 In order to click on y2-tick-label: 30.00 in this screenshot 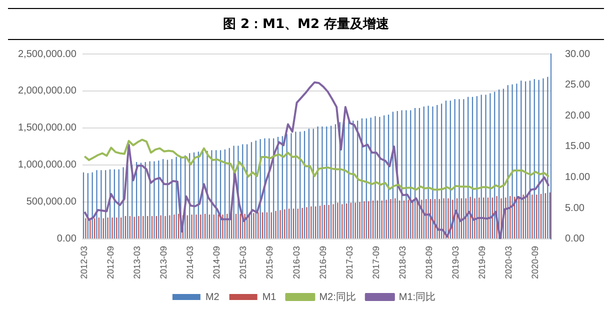, I will do `click(577, 54)`.